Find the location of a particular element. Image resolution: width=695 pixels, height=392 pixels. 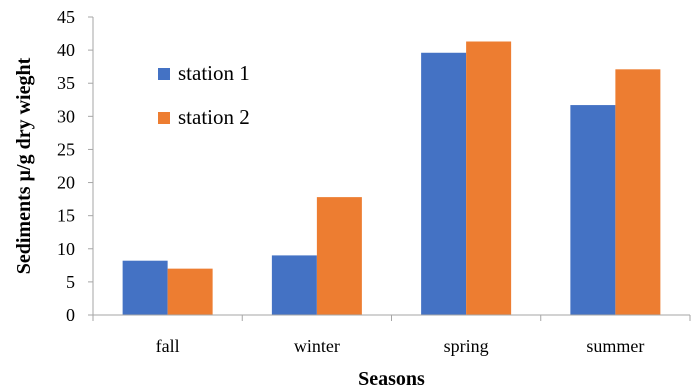

y-tick-label: 40 is located at coordinates (66, 50).